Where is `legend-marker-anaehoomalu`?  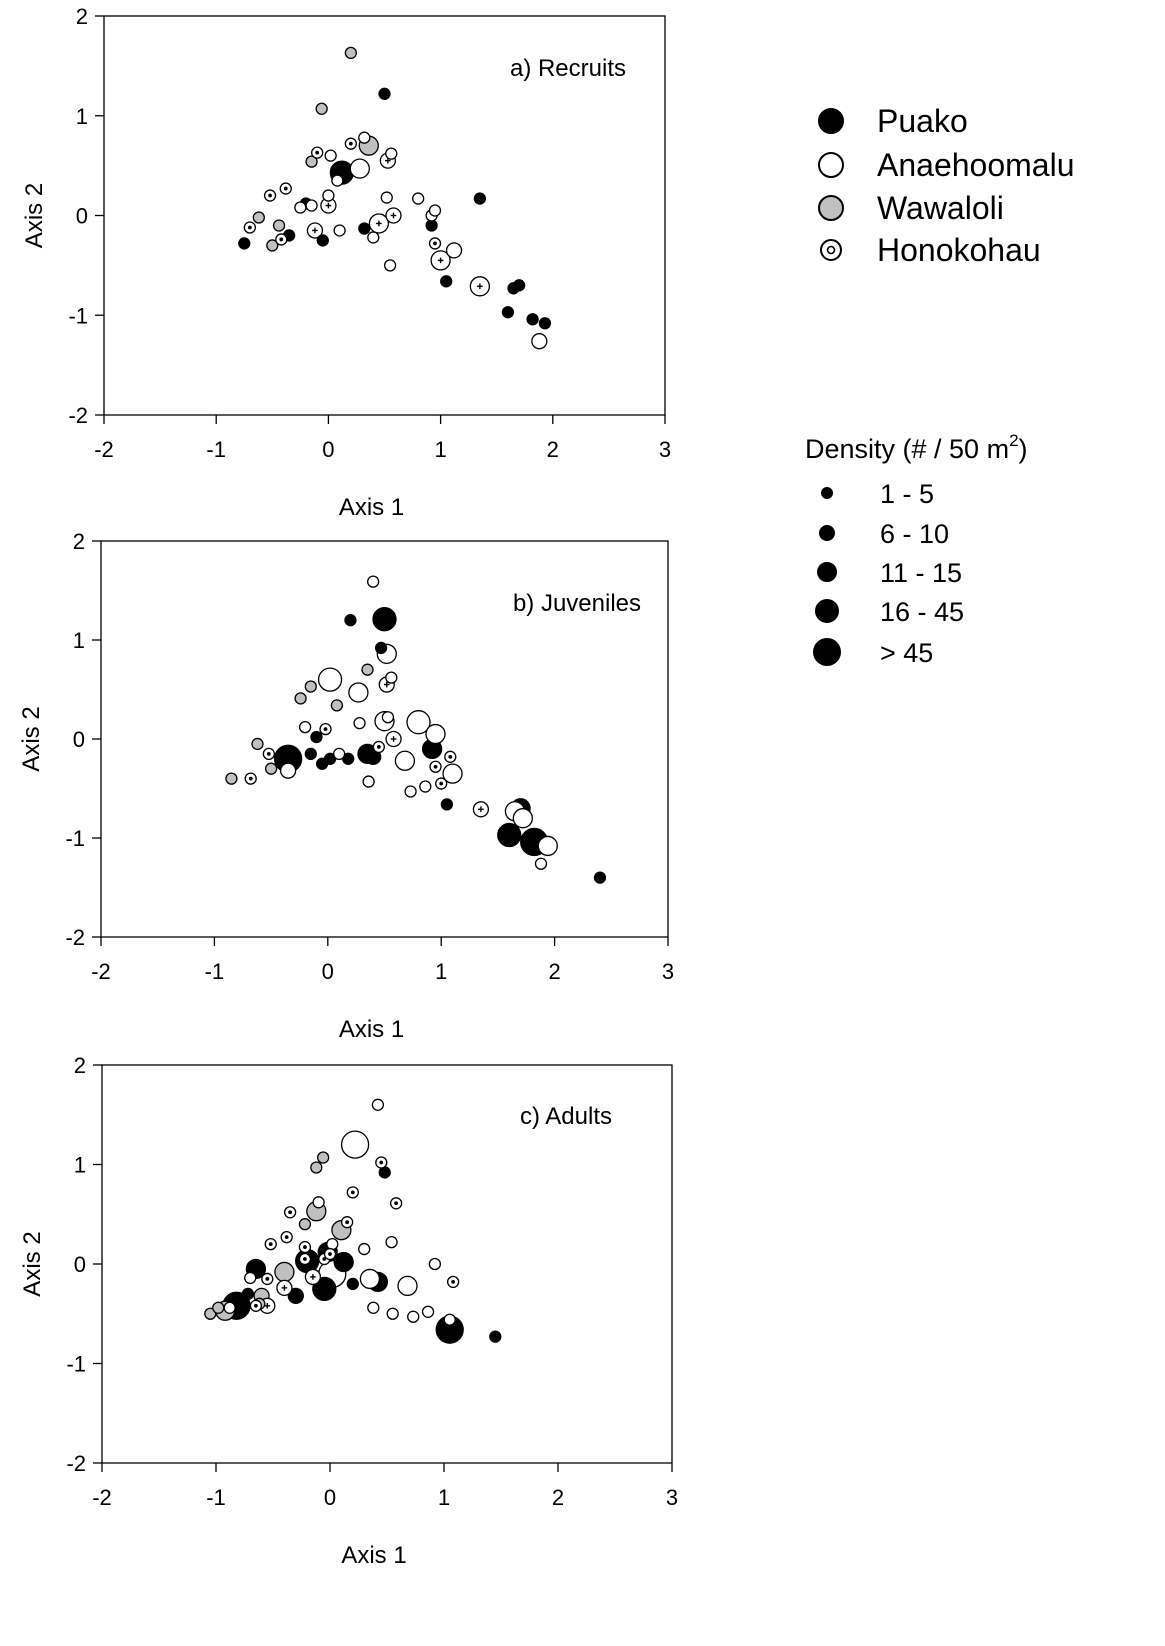
legend-marker-anaehoomalu is located at coordinates (831, 165).